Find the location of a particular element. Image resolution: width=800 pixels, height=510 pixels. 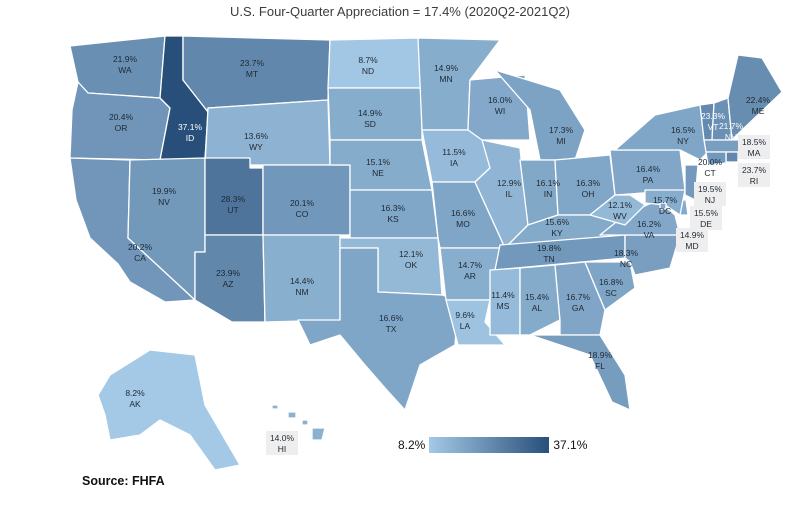

label-WV-value: 12.1% is located at coordinates (620, 205).